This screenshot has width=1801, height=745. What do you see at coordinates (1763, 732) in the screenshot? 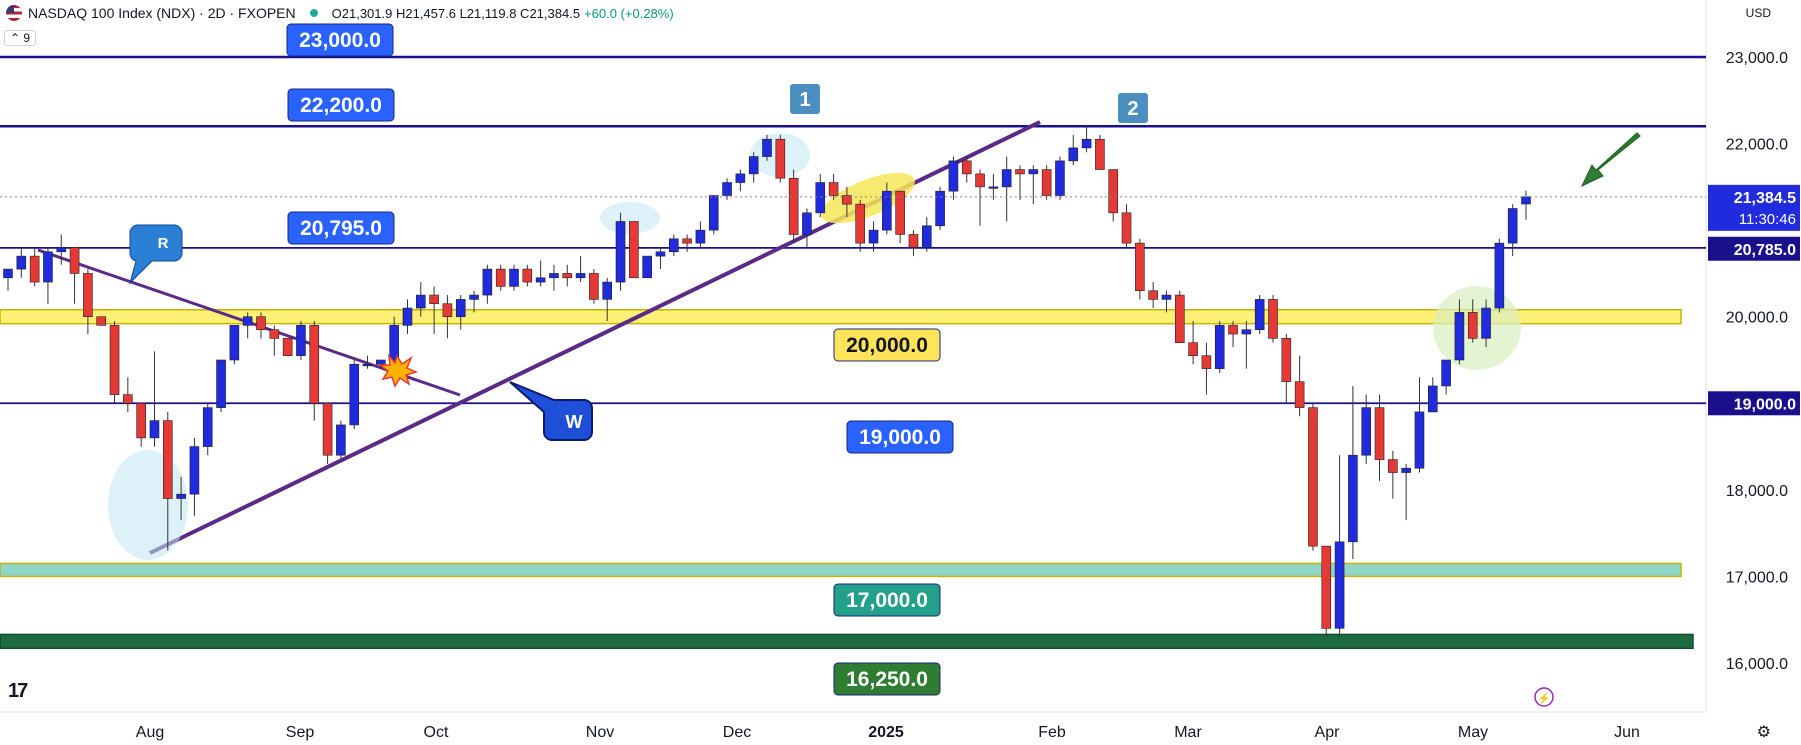
I see `gear-icon: ⚙` at bounding box center [1763, 732].